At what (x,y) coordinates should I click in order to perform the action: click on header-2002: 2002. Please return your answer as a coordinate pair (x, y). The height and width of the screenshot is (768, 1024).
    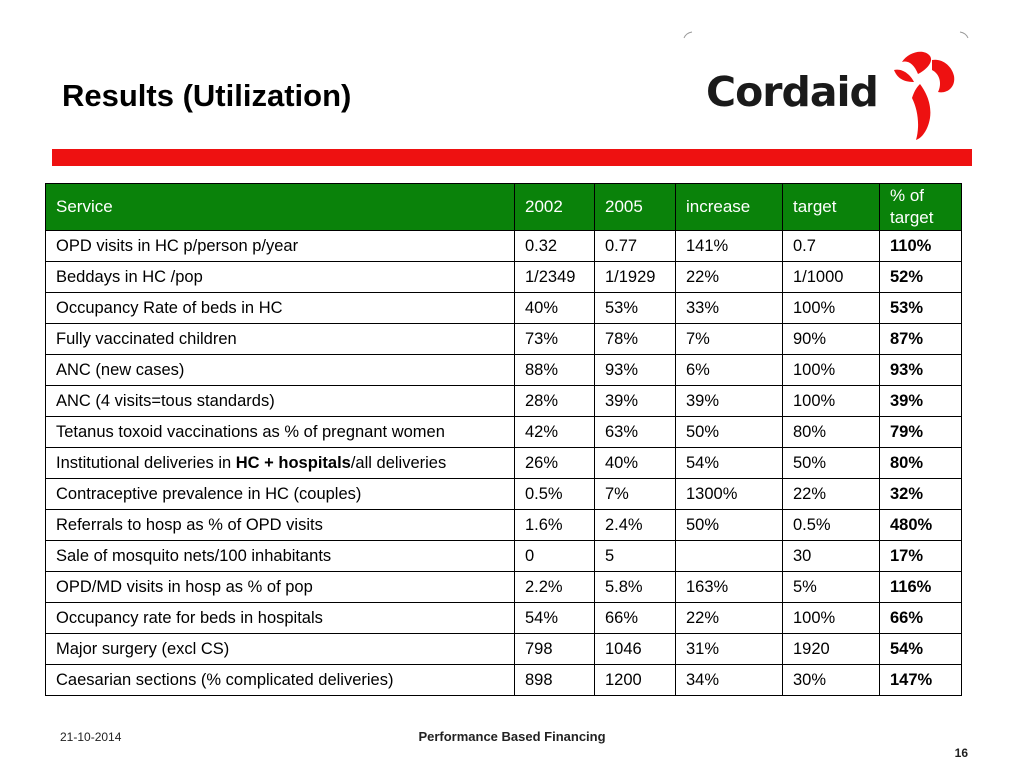
    Looking at the image, I should click on (554, 207).